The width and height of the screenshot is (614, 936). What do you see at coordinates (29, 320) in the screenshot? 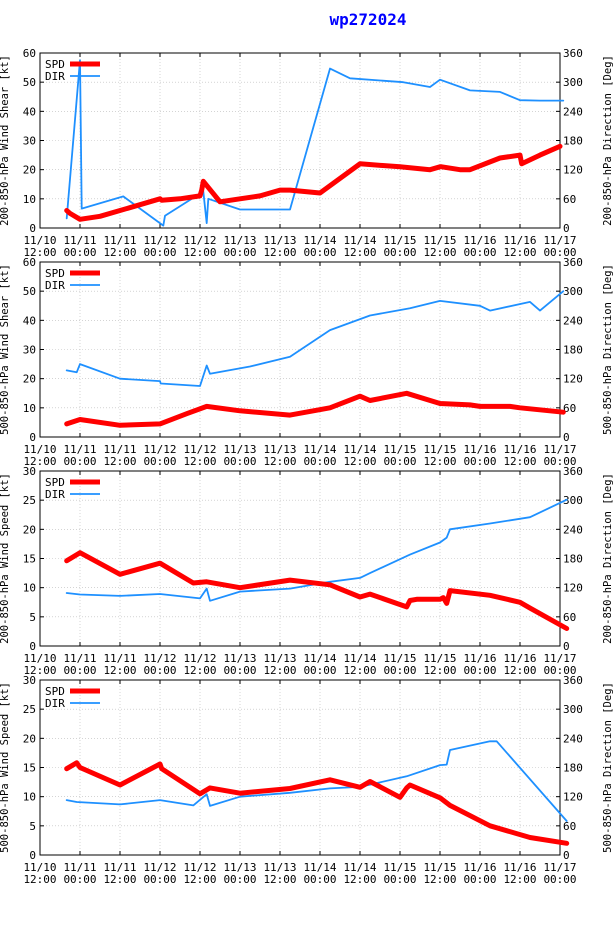
I see `y-tick-label: 40` at bounding box center [29, 320].